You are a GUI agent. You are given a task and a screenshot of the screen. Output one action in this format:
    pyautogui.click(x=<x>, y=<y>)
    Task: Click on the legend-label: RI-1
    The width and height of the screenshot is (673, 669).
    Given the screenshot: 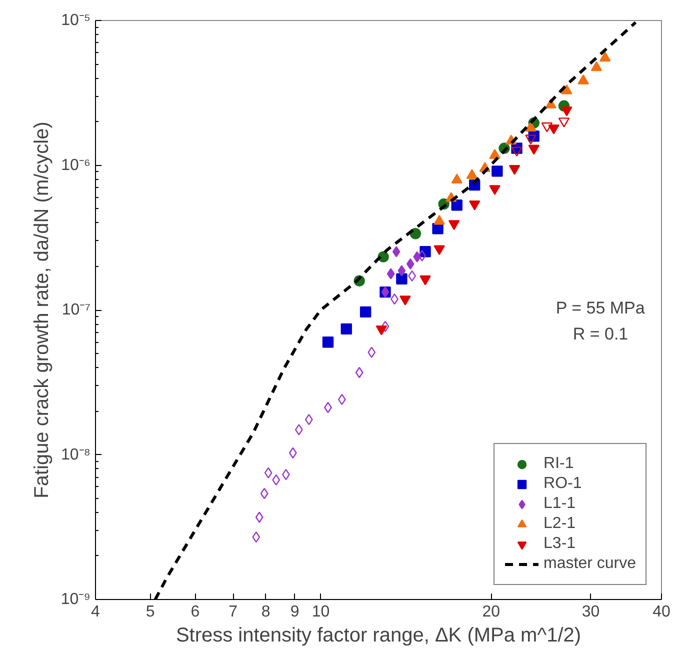 What is the action you would take?
    pyautogui.click(x=559, y=464)
    